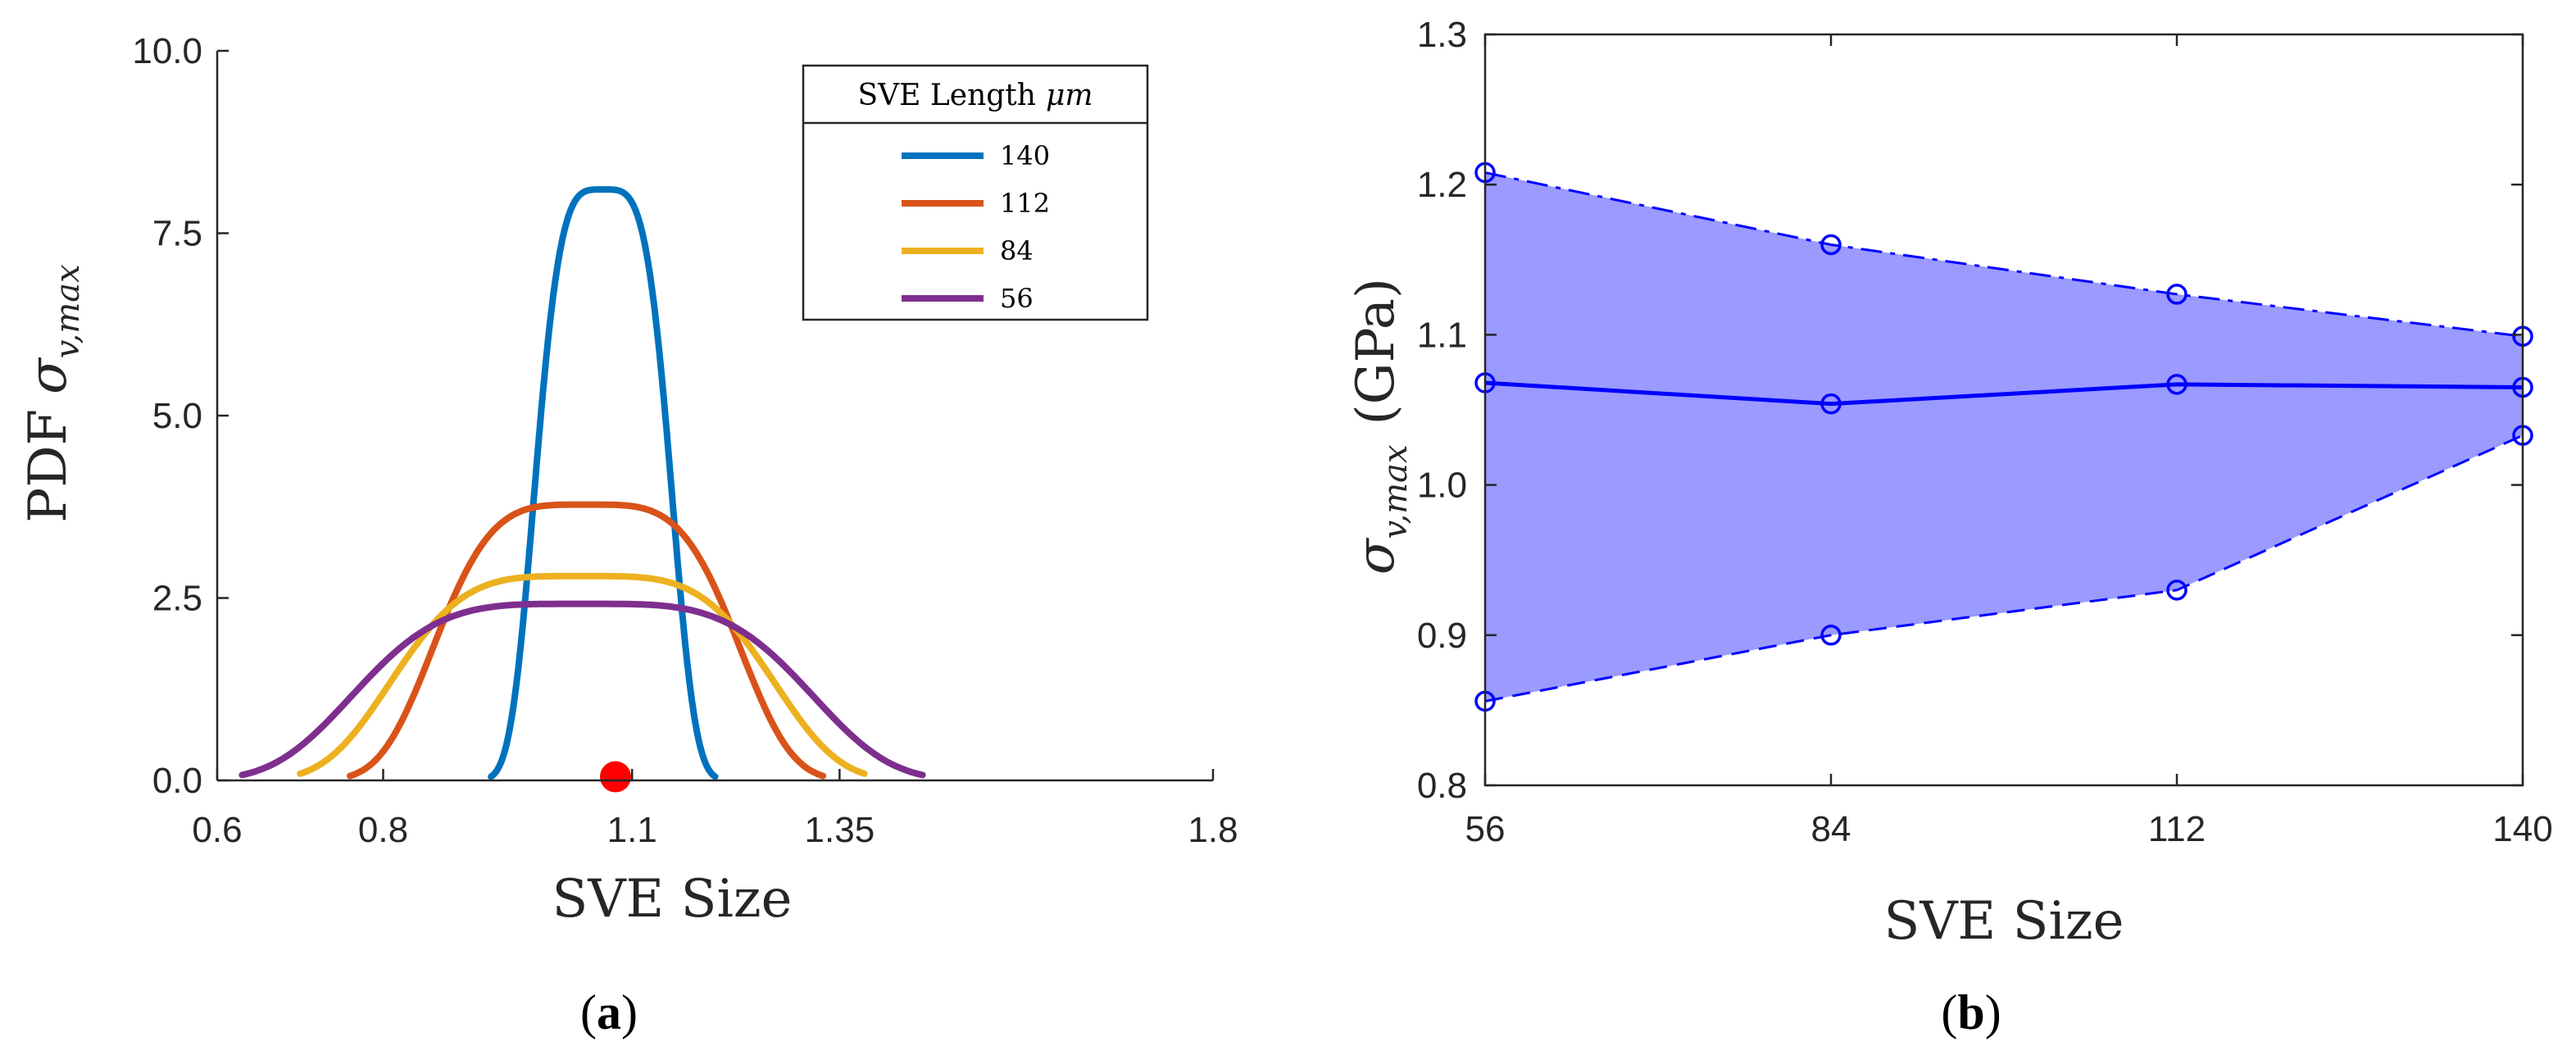 The height and width of the screenshot is (1046, 2576). Describe the element at coordinates (1442, 486) in the screenshot. I see `panel-b-ytick-label: 1.0` at that location.